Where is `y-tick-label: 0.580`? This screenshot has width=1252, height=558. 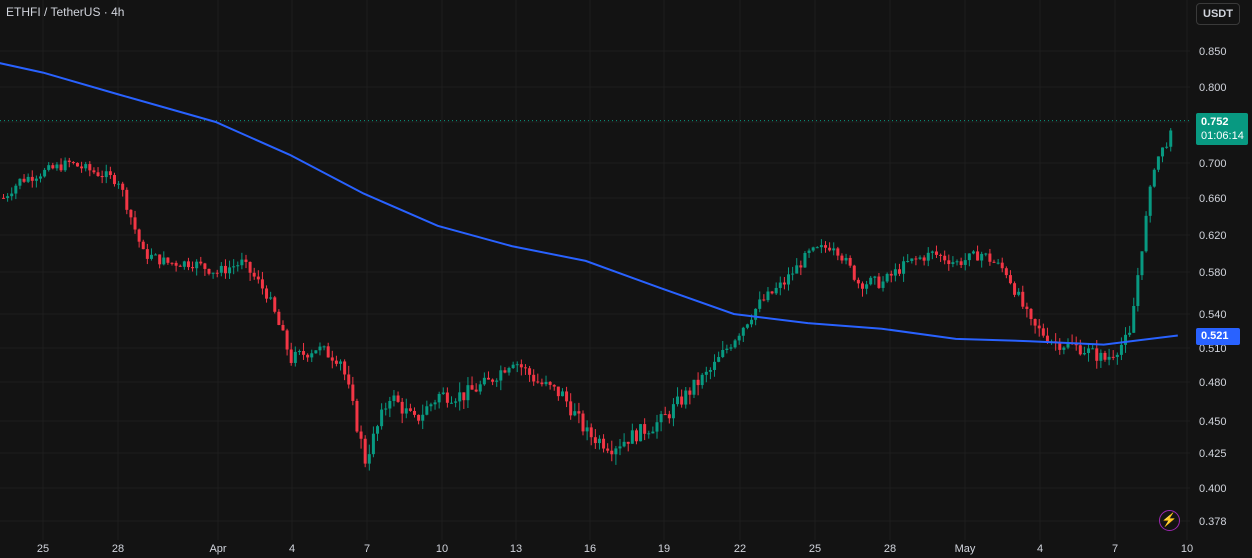 y-tick-label: 0.580 is located at coordinates (1213, 273).